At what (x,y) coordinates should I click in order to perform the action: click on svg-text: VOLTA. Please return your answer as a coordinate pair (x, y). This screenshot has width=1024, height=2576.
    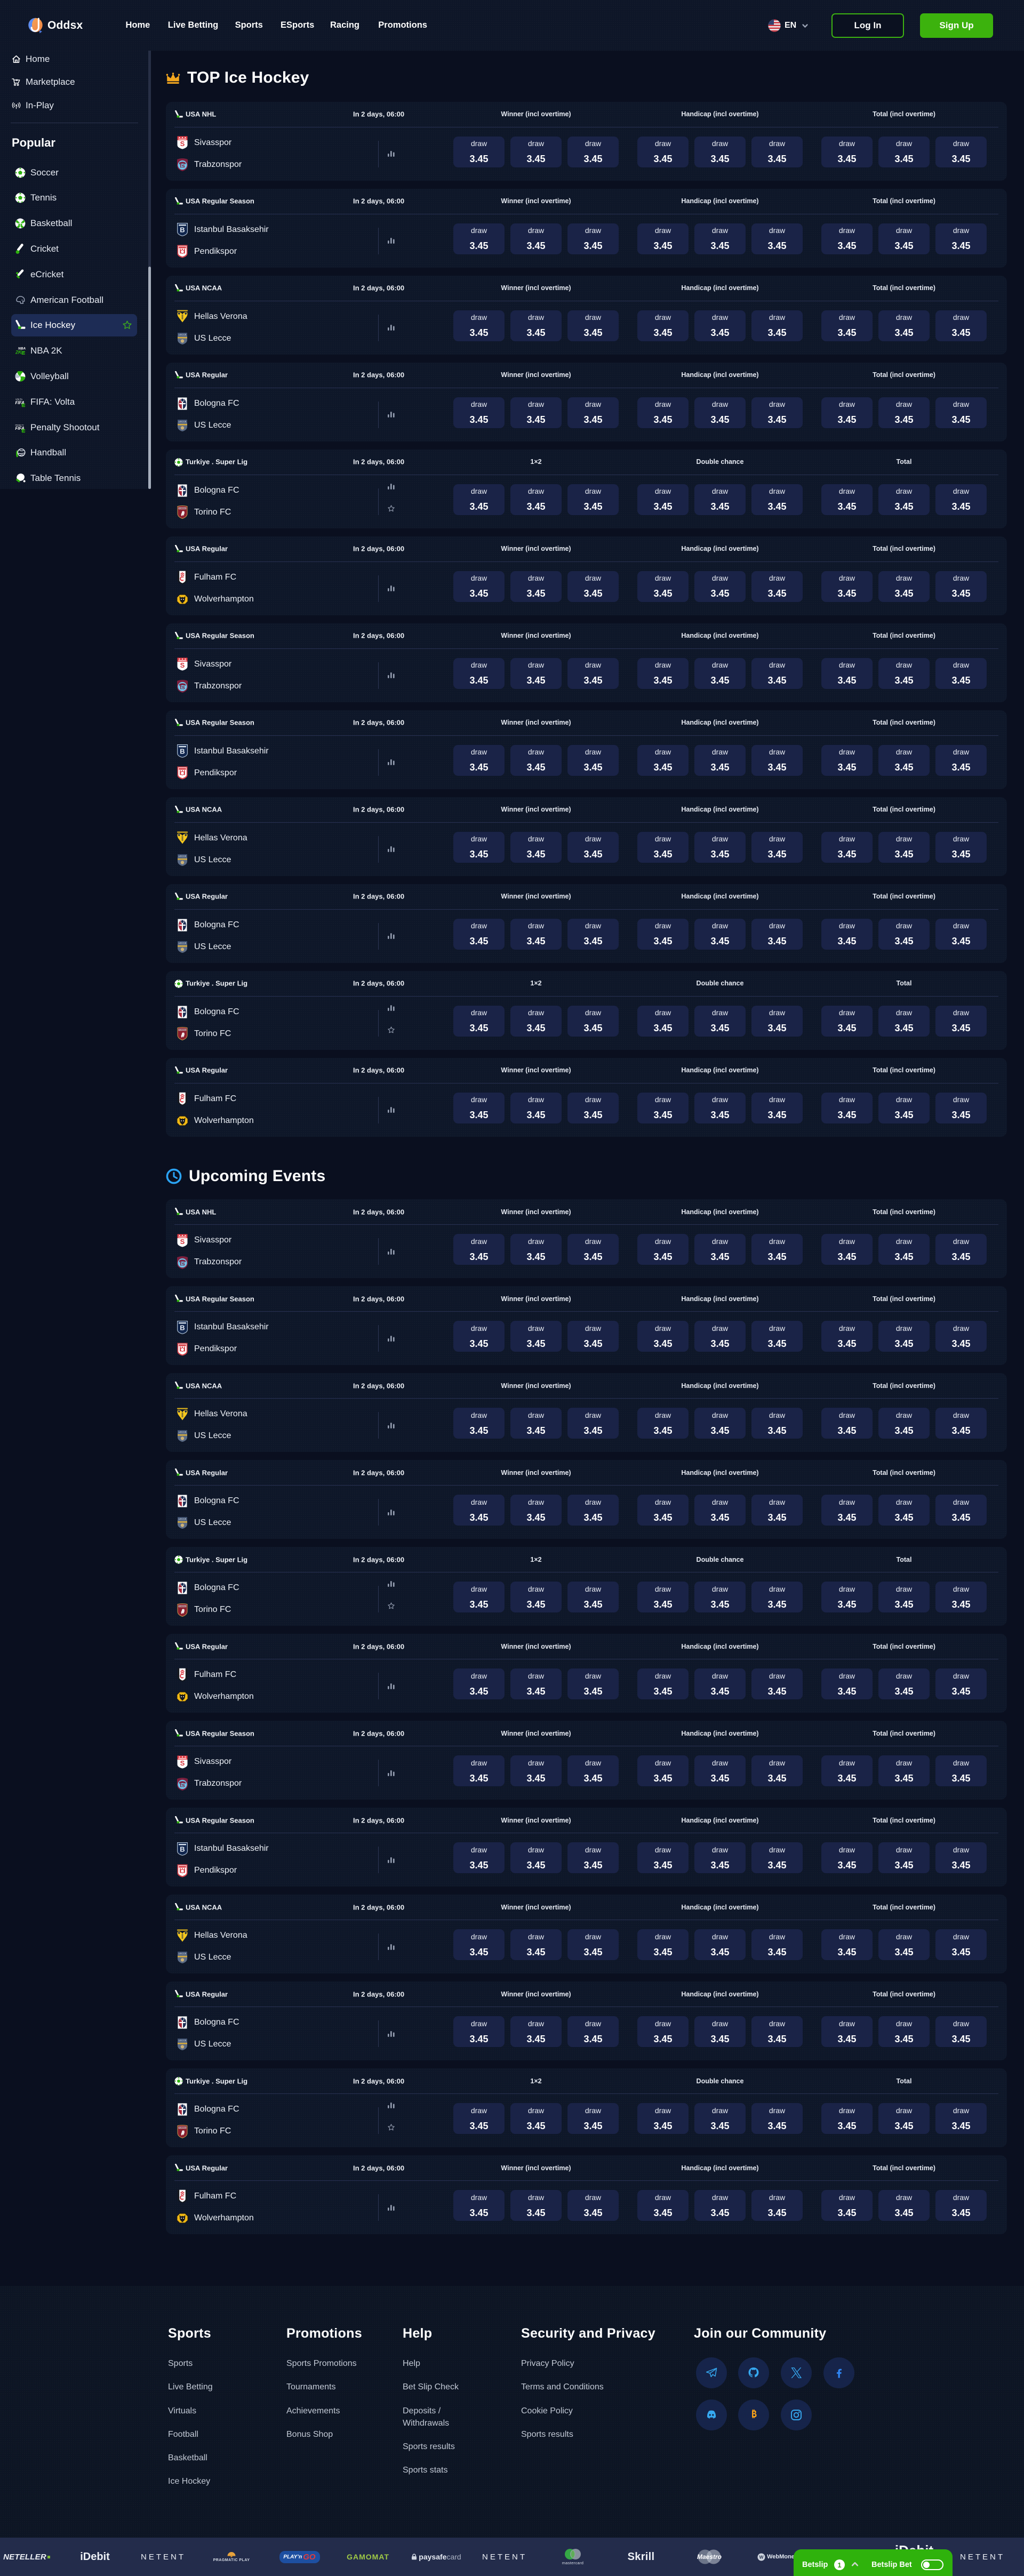
    Looking at the image, I should click on (18, 399).